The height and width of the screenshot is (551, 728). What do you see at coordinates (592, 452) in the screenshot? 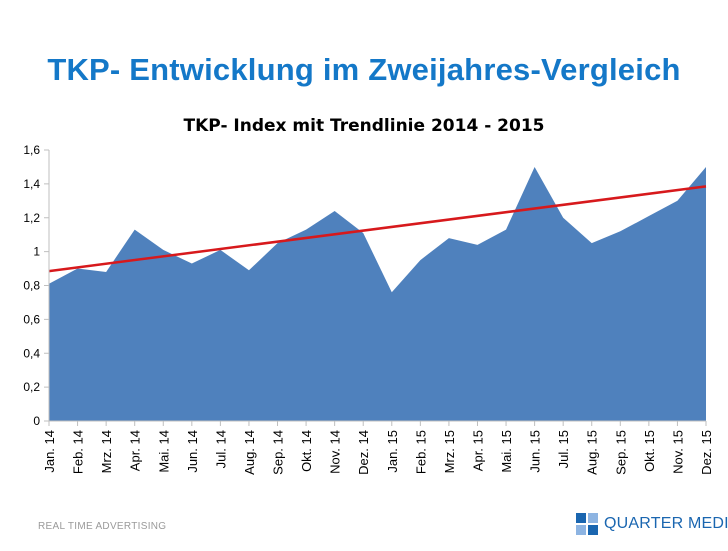
I see `x-tick-label: Aug. 15` at bounding box center [592, 452].